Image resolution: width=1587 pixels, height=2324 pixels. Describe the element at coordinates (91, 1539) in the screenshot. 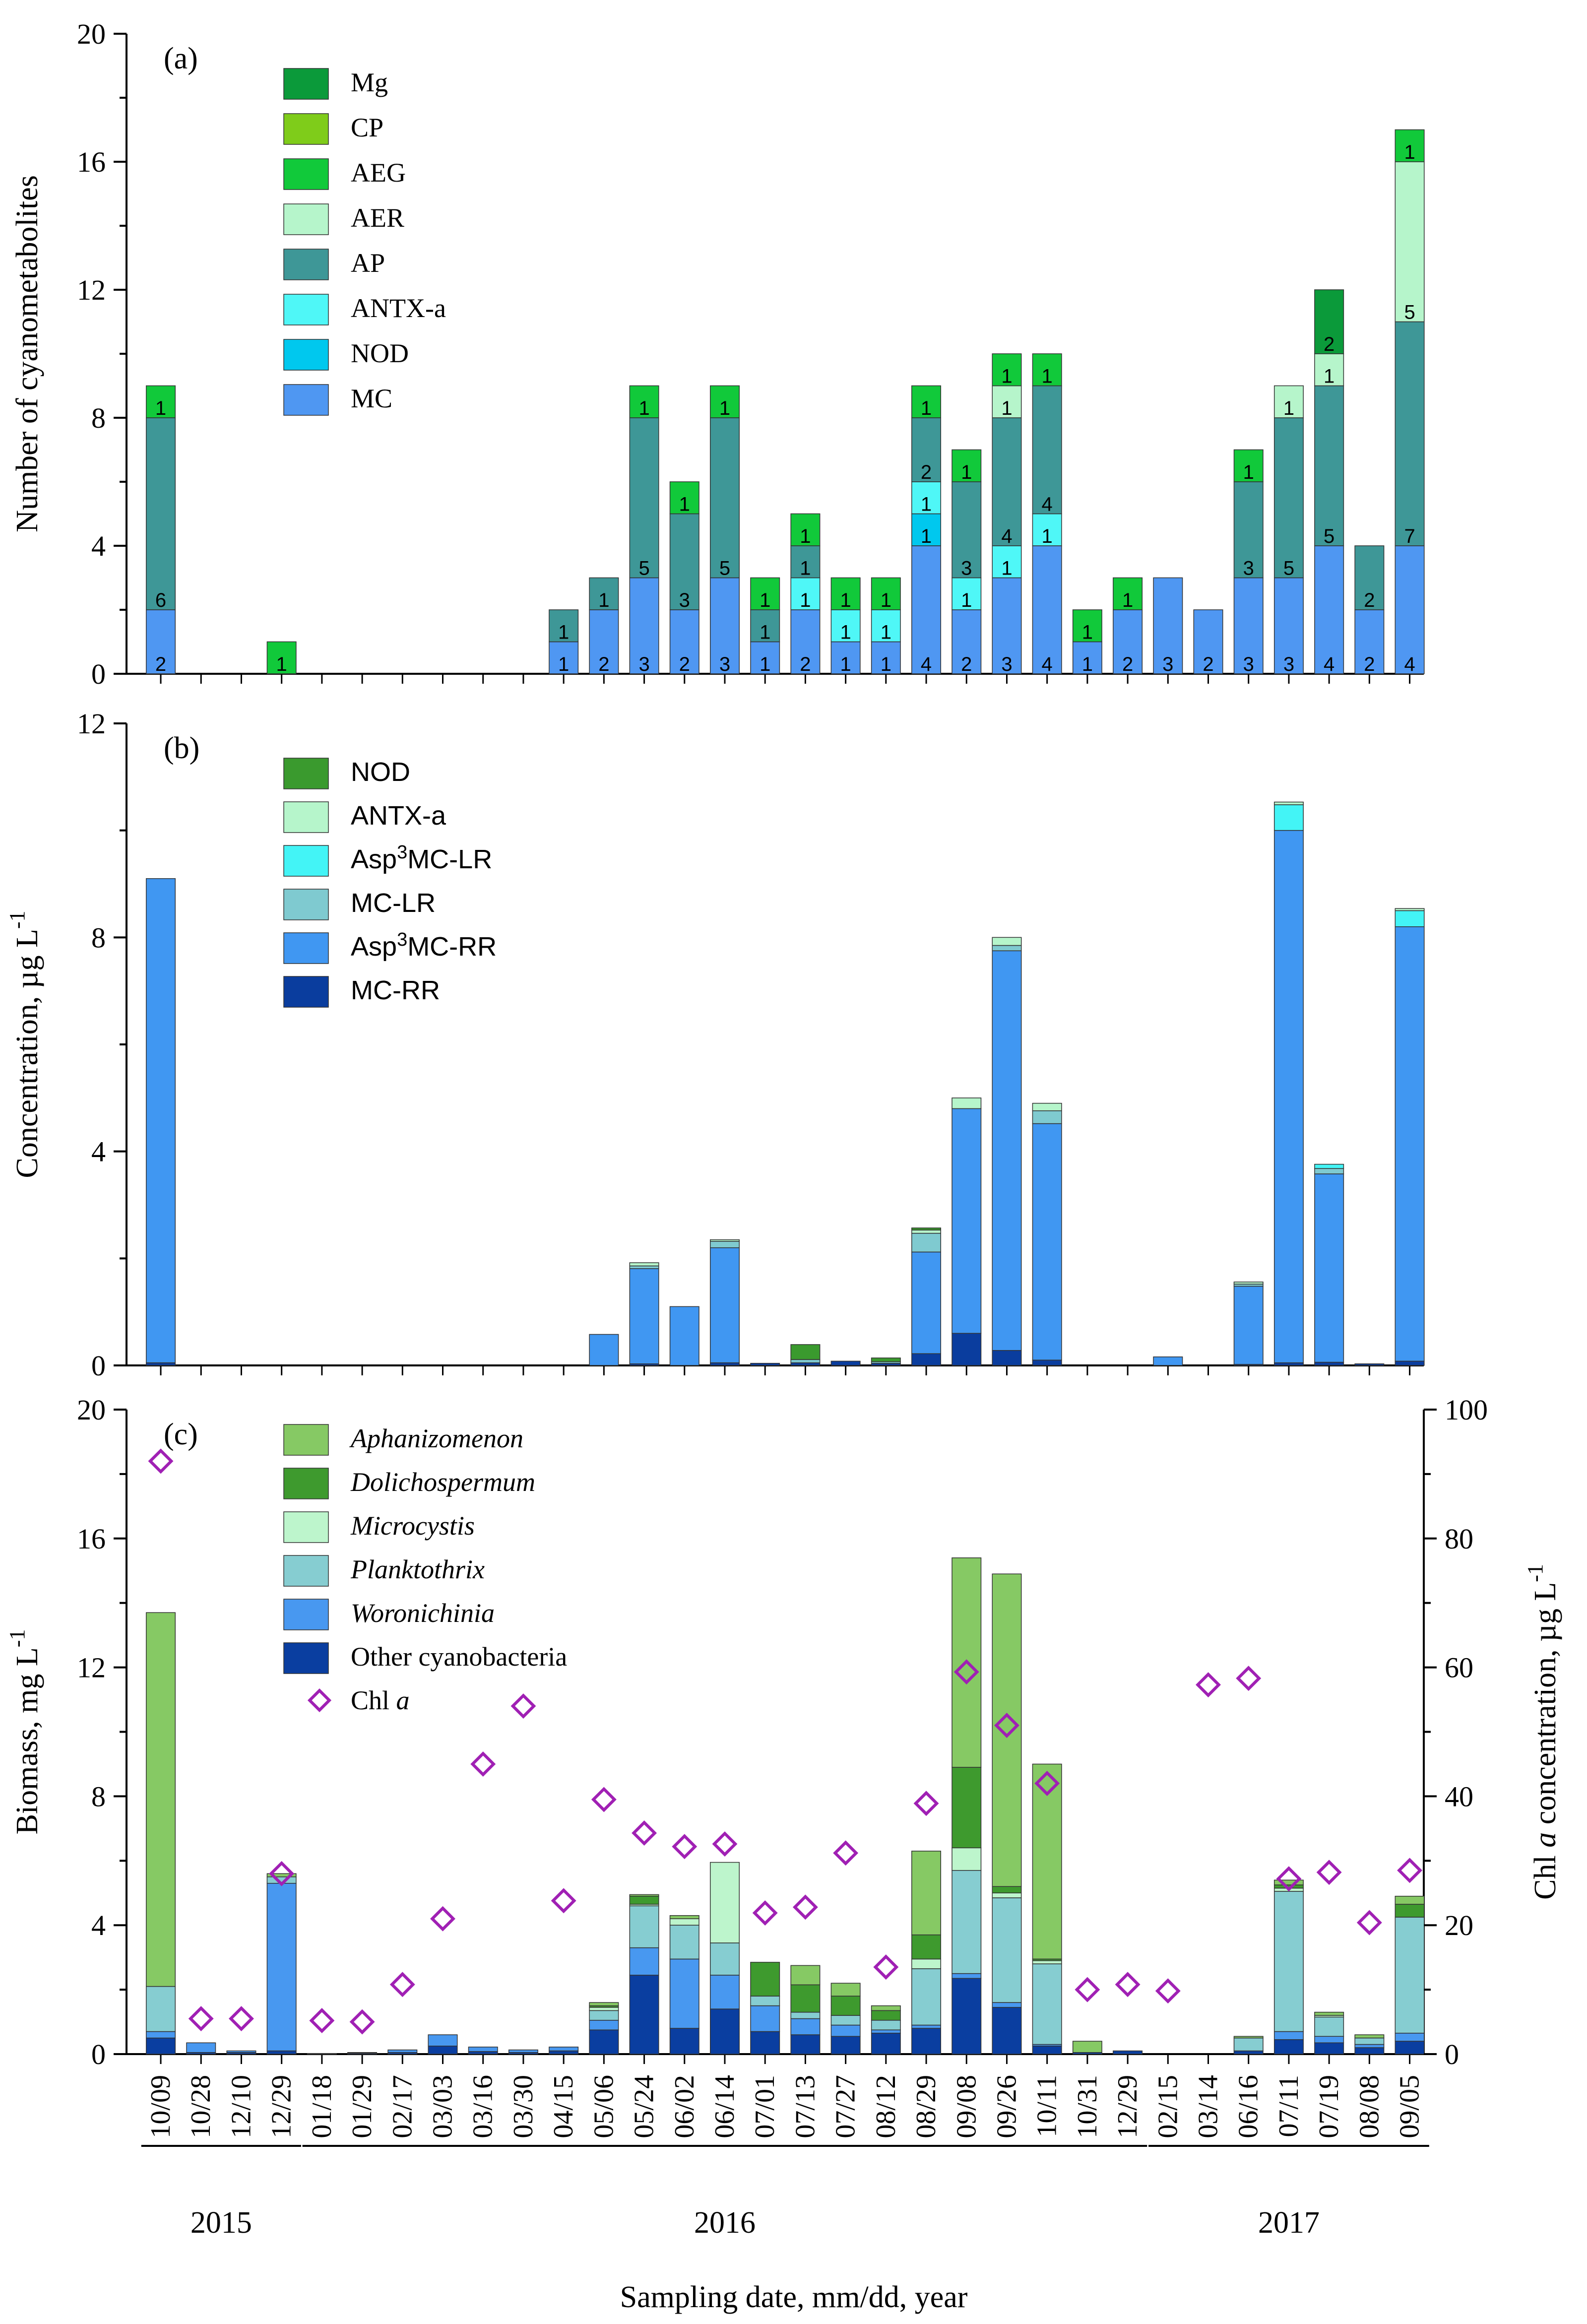

I see `y-tick-label: 16` at that location.